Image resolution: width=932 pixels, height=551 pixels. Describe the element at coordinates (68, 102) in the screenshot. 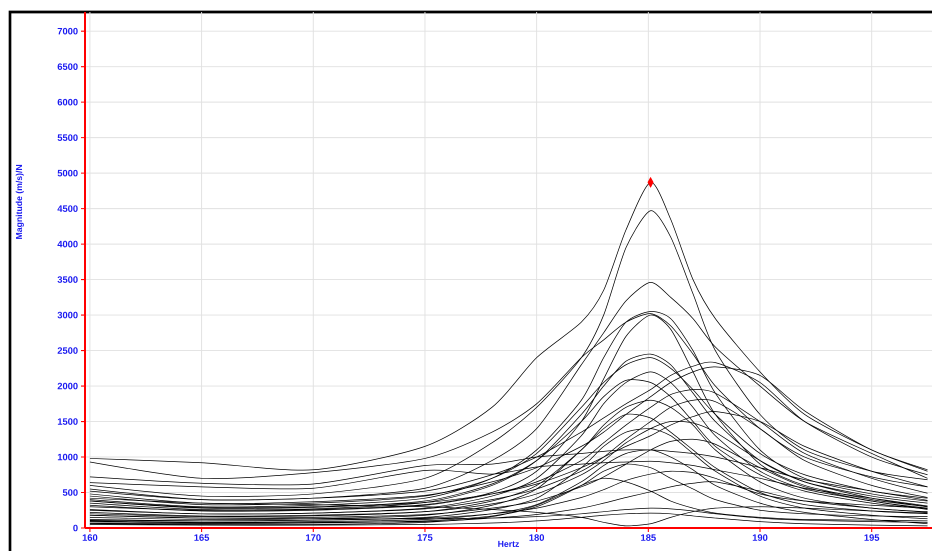

I see `y-tick-label: 6000` at that location.